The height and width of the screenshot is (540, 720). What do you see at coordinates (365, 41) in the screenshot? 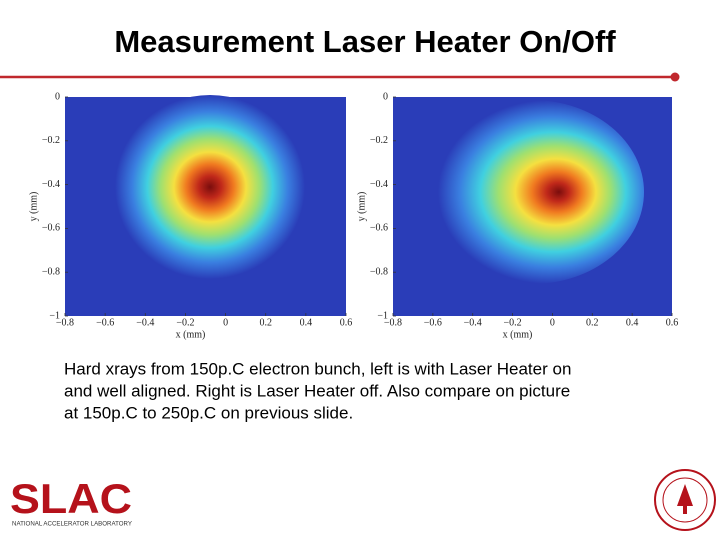
I see `slide-title: Measurement Laser Heater On/Off` at bounding box center [365, 41].